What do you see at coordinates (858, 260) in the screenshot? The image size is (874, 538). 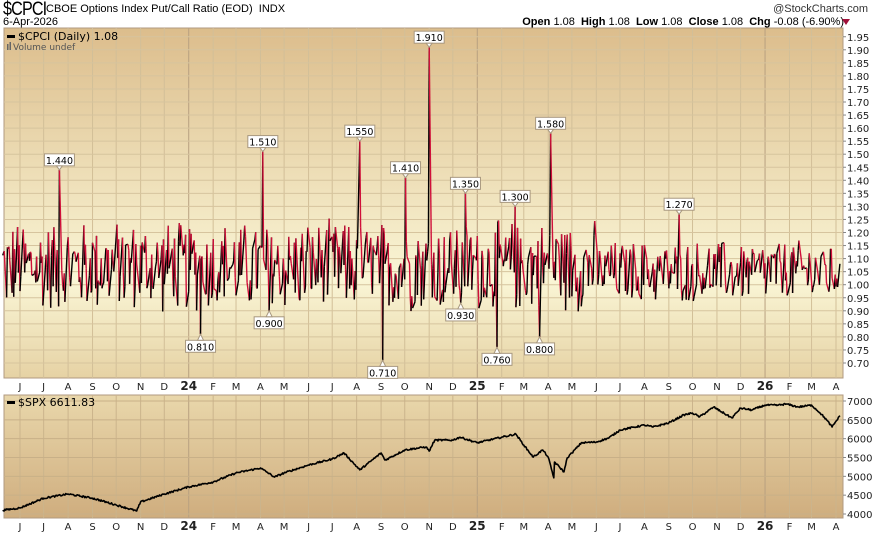 I see `y-tick-label: 1.10` at bounding box center [858, 260].